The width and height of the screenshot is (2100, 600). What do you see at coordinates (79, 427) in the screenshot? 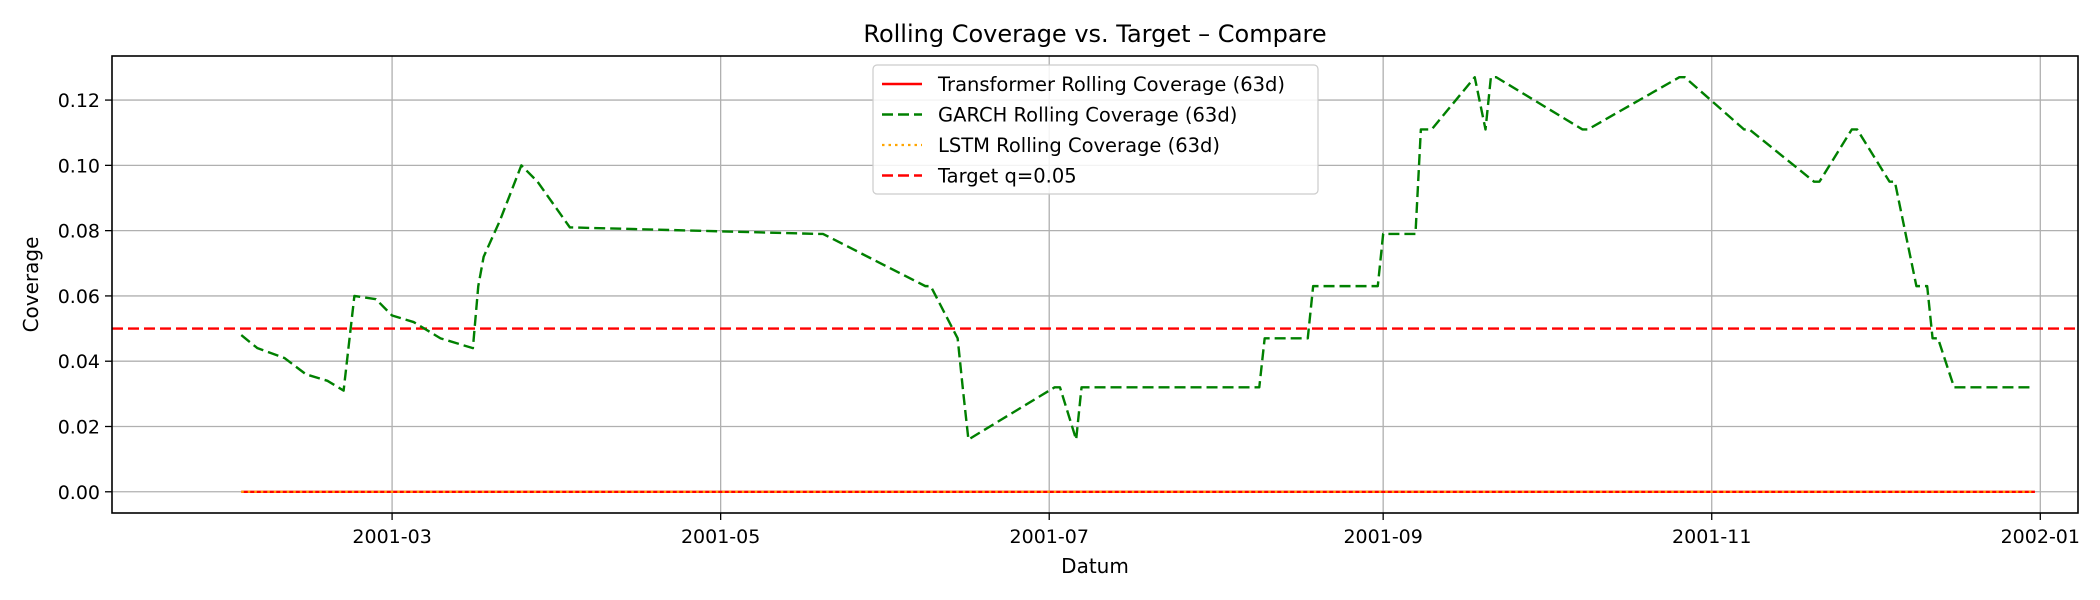
I see `y-tick-label: 0.02` at bounding box center [79, 427].